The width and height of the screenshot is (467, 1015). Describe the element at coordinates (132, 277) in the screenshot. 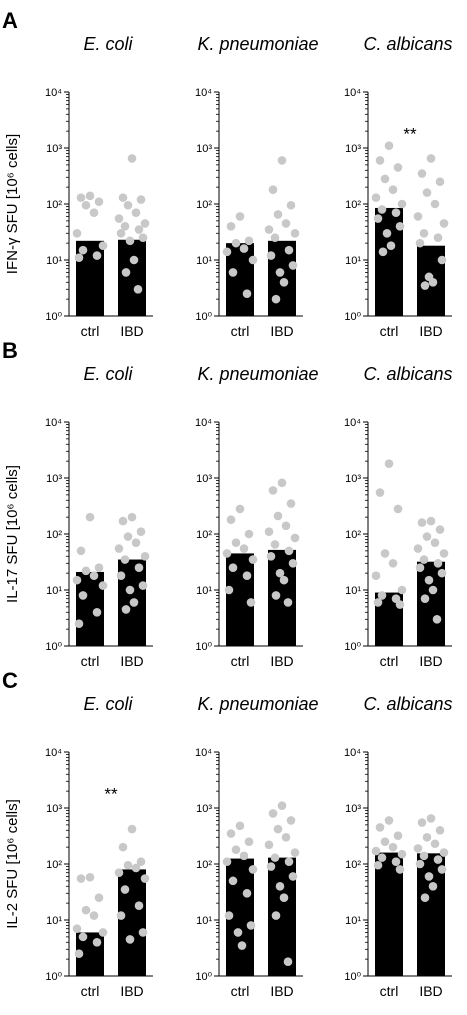

I see `bar-ibd` at that location.